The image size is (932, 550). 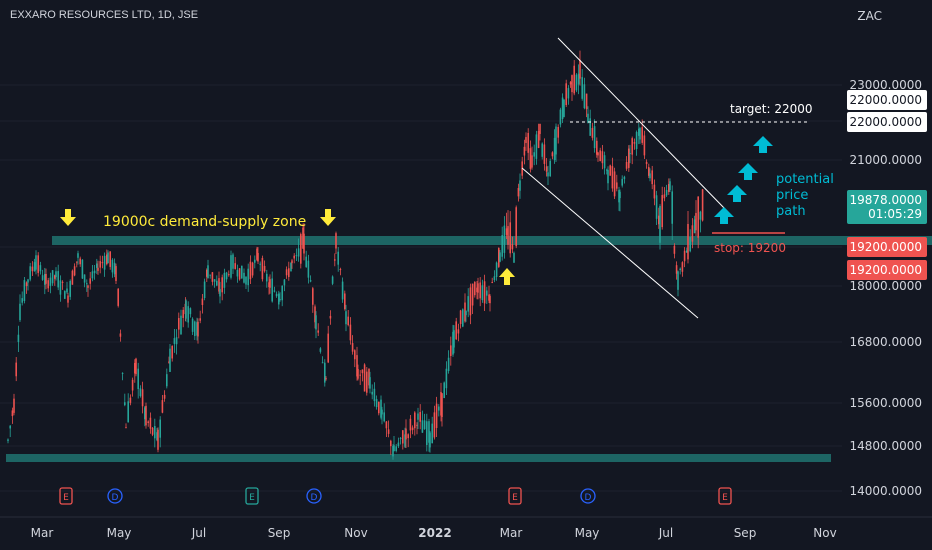 What do you see at coordinates (511, 533) in the screenshot?
I see `x-axis-tick-label: Mar` at bounding box center [511, 533].